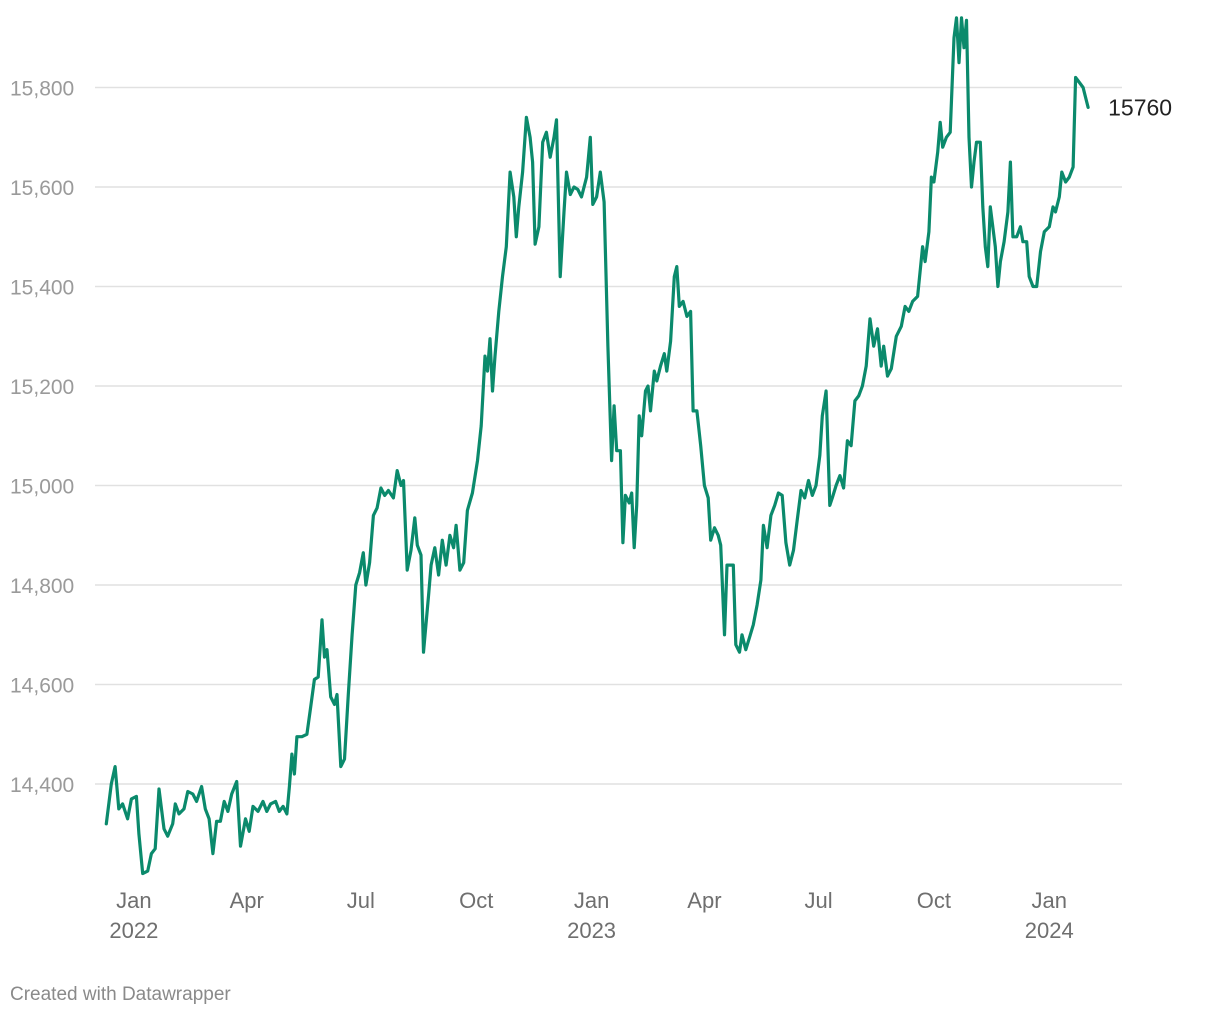 The width and height of the screenshot is (1220, 1020). Describe the element at coordinates (1049, 930) in the screenshot. I see `x-tick-year-label: 2024` at that location.